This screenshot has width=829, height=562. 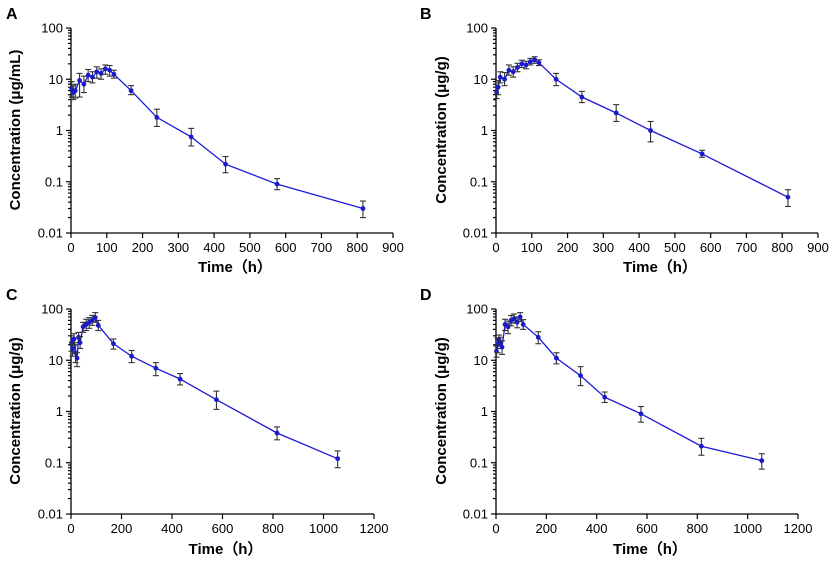 What do you see at coordinates (426, 295) in the screenshot?
I see `panel-letter: D` at bounding box center [426, 295].